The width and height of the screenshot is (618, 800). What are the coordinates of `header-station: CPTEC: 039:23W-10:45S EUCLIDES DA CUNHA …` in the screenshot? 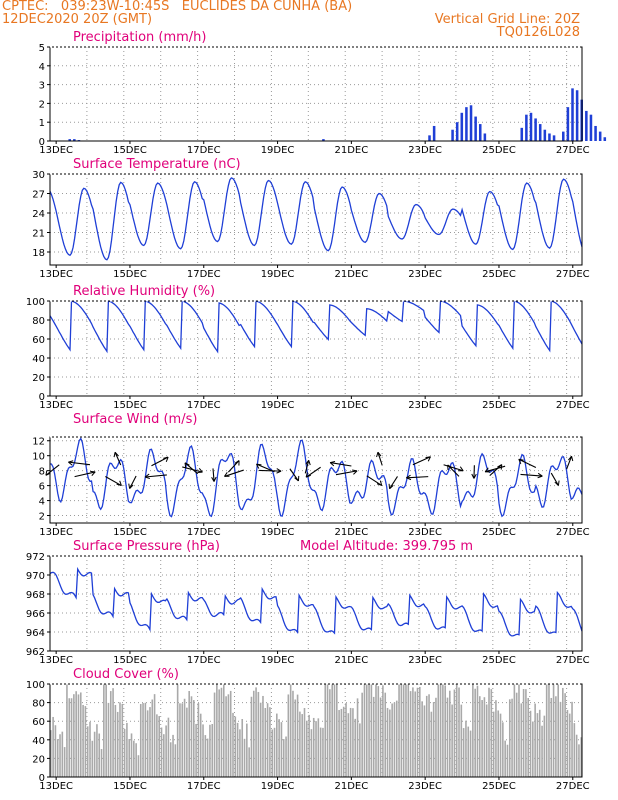 It's located at (177, 7).